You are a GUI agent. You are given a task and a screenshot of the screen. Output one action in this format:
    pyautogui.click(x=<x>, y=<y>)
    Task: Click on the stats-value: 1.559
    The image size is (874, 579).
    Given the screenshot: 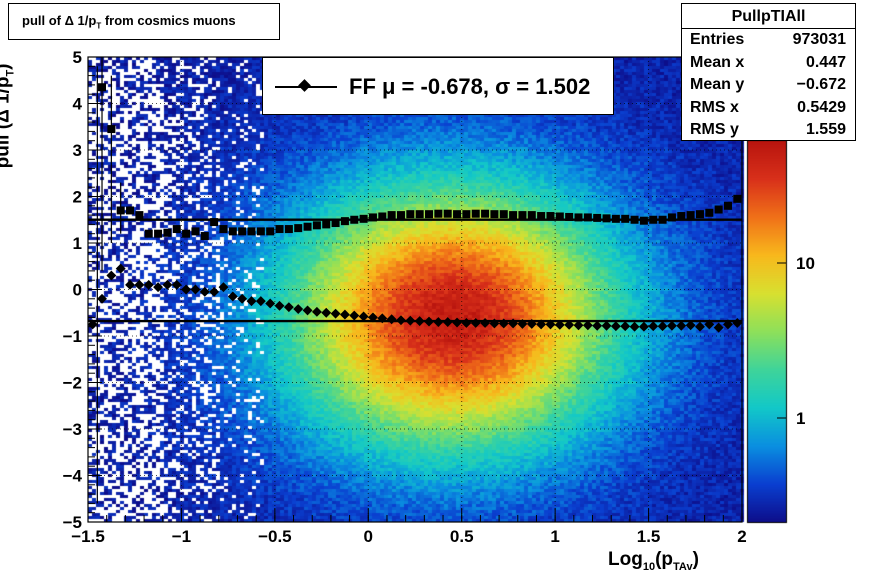 What is the action you would take?
    pyautogui.click(x=825, y=129)
    